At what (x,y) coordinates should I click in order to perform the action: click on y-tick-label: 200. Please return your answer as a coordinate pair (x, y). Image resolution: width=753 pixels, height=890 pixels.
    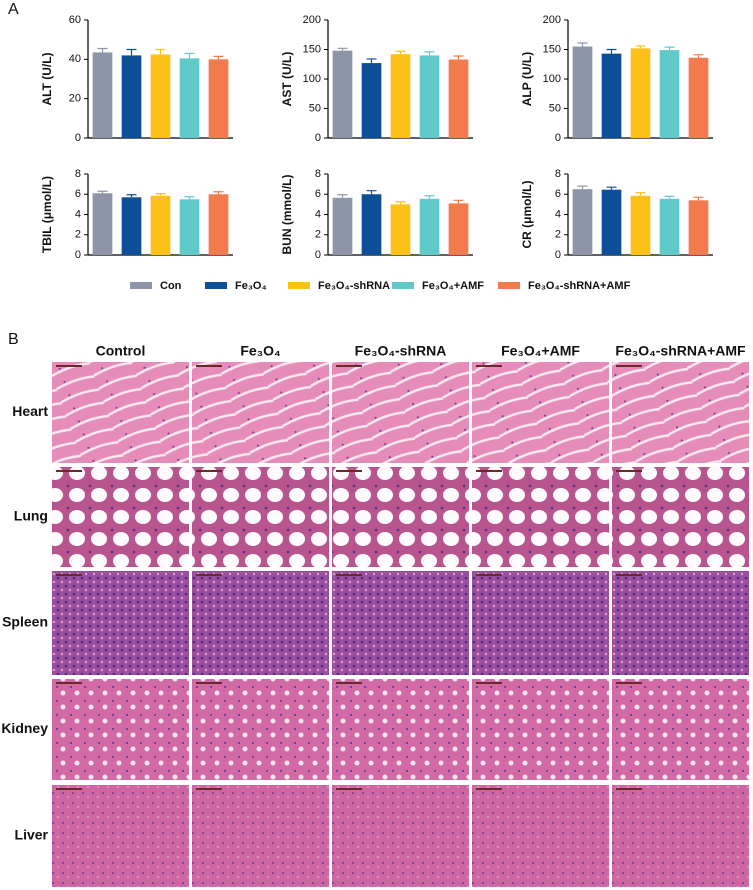
    Looking at the image, I should click on (552, 20).